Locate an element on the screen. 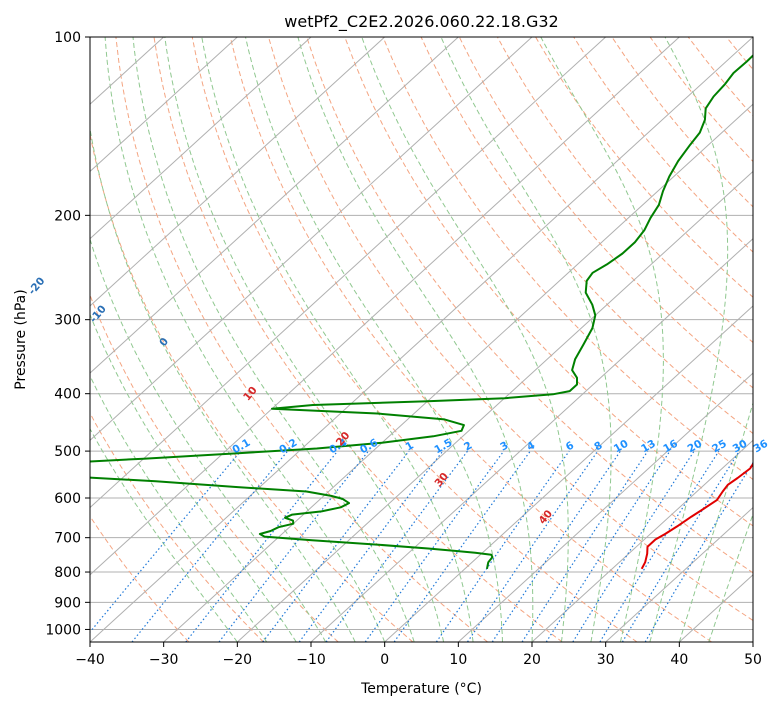 Image resolution: width=775 pixels, height=708 pixels. x-tick-label: 10 is located at coordinates (458, 660).